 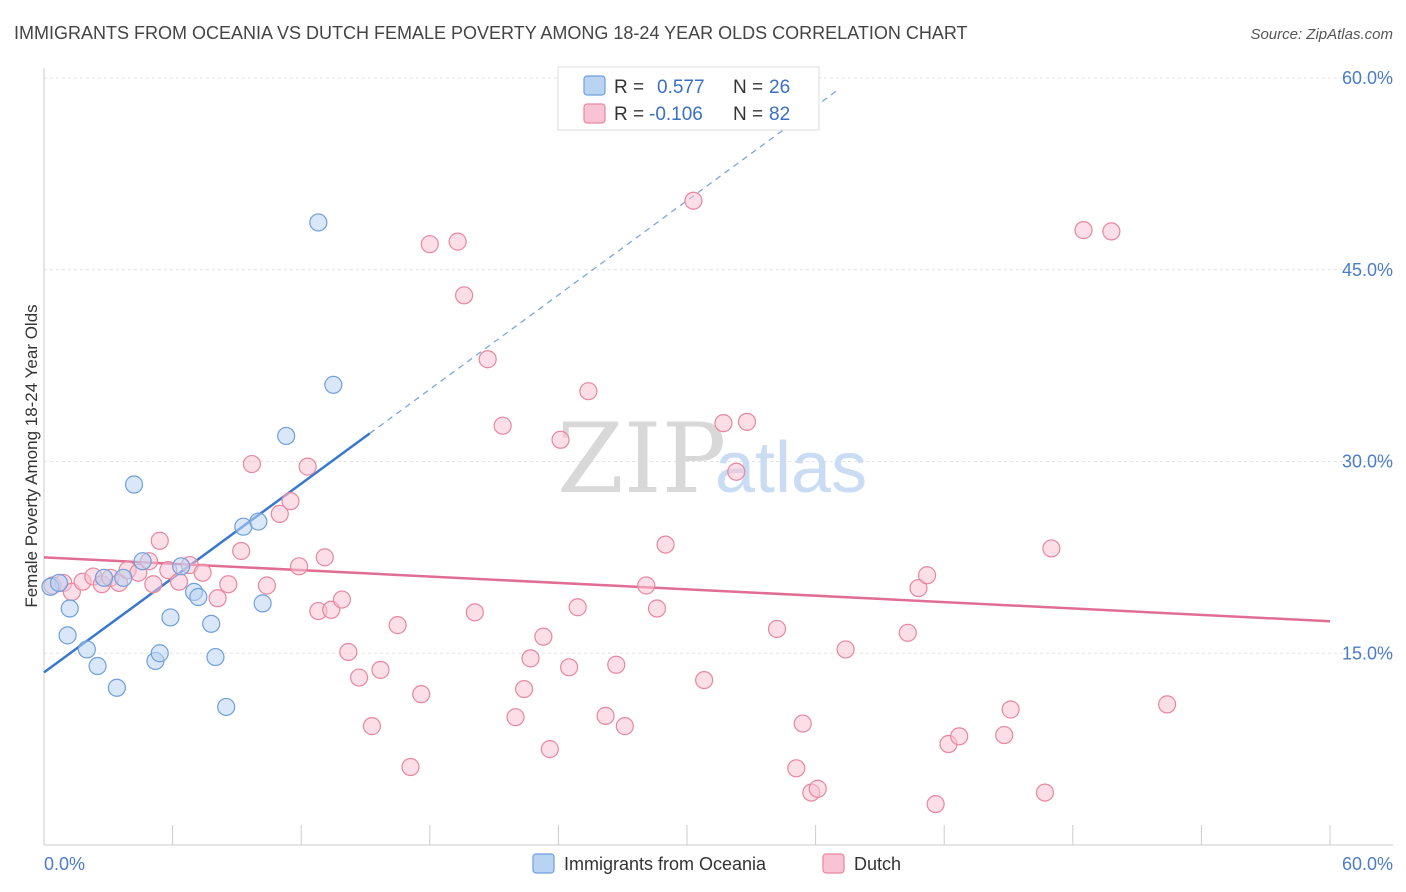 I want to click on x-tick-min: 0.0%, so click(x=64, y=864).